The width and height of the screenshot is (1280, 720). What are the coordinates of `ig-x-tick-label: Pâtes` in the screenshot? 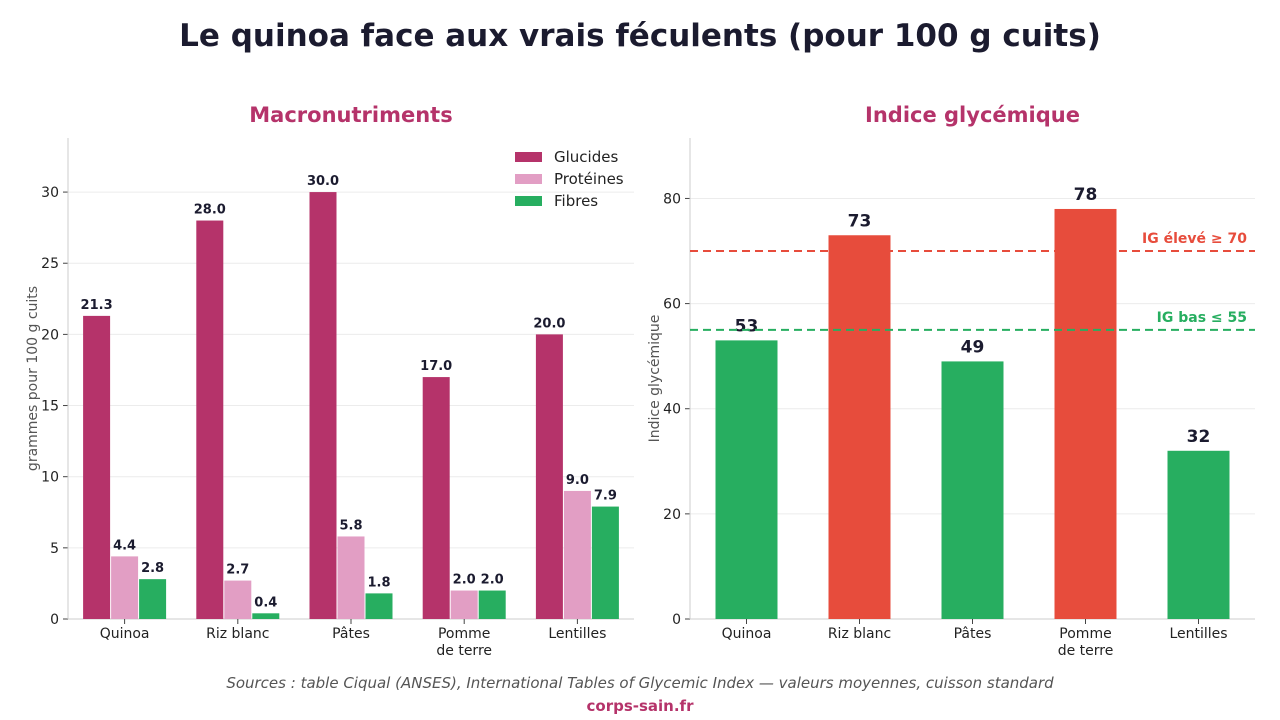 It's located at (973, 634).